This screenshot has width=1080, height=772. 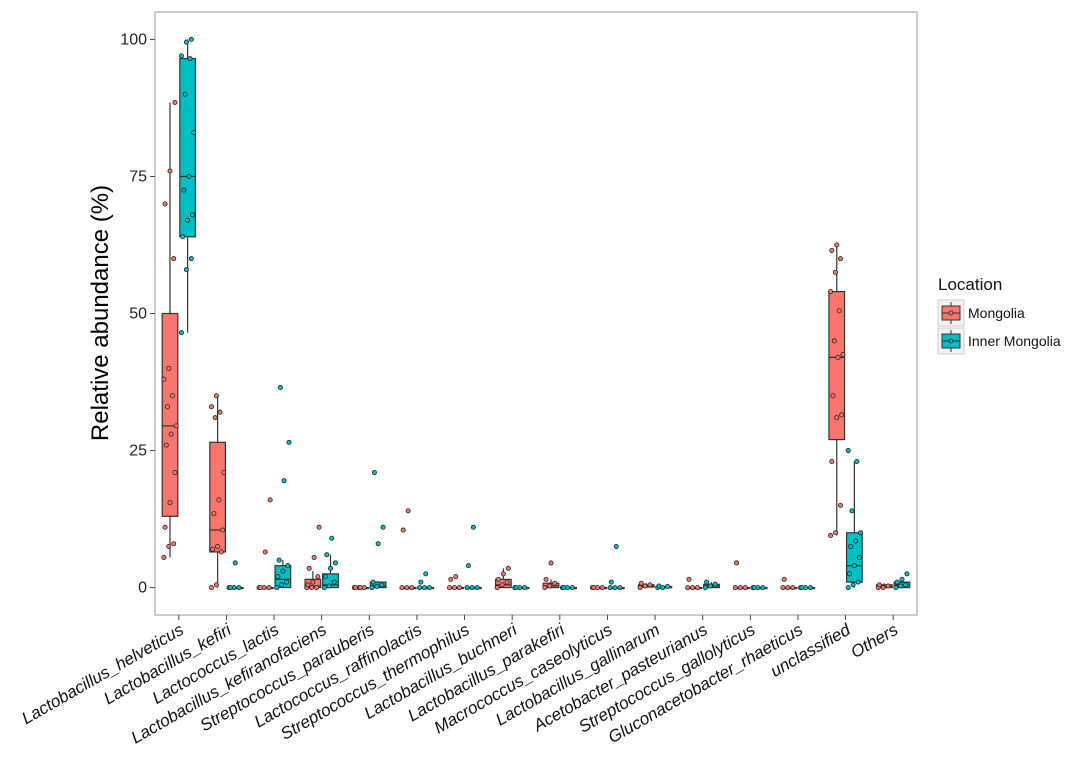 I want to click on legend-title: Location, so click(x=970, y=284).